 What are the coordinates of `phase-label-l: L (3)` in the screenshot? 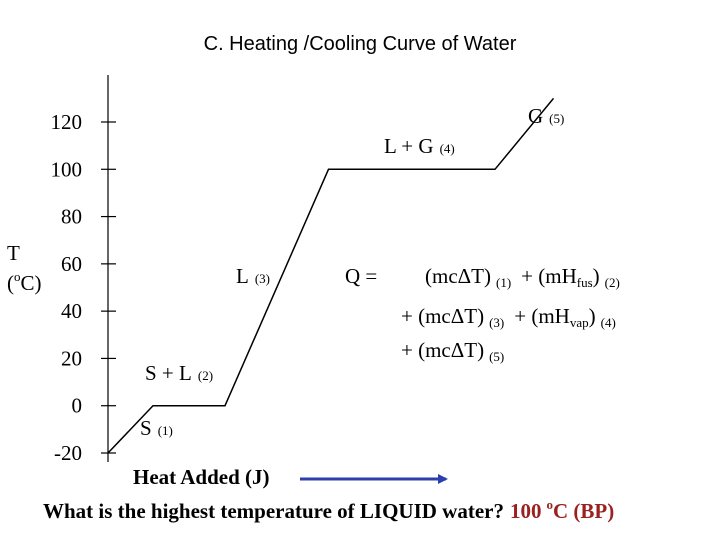 It's located at (253, 276).